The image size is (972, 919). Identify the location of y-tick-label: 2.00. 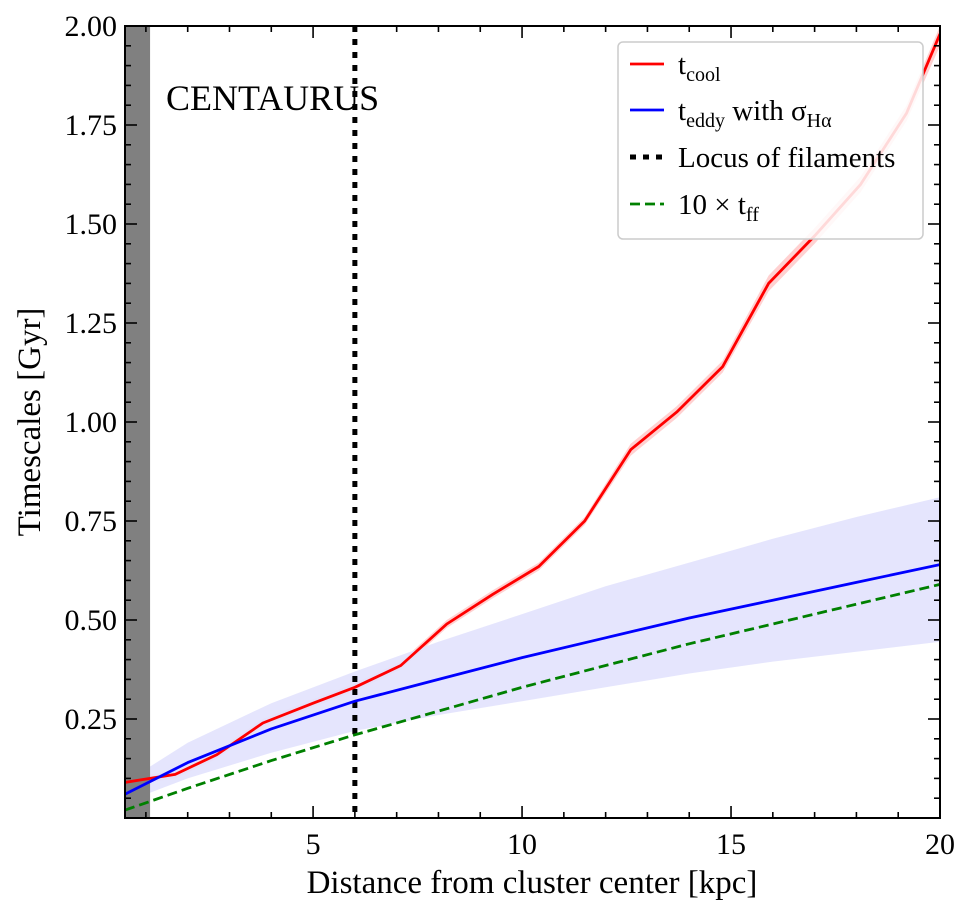
(91, 26).